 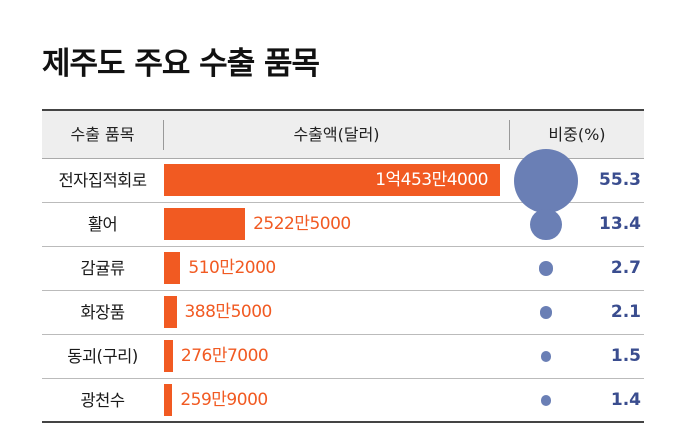 I want to click on item-name: 감귤류, so click(x=102, y=268).